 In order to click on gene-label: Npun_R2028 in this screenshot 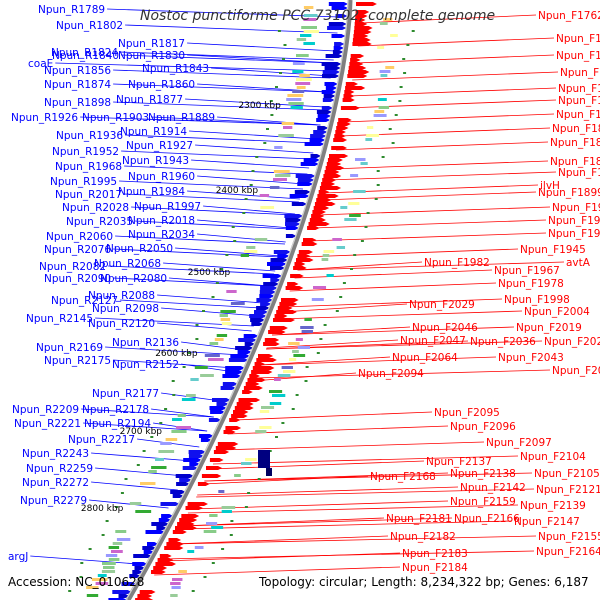, I will do `click(95, 208)`.